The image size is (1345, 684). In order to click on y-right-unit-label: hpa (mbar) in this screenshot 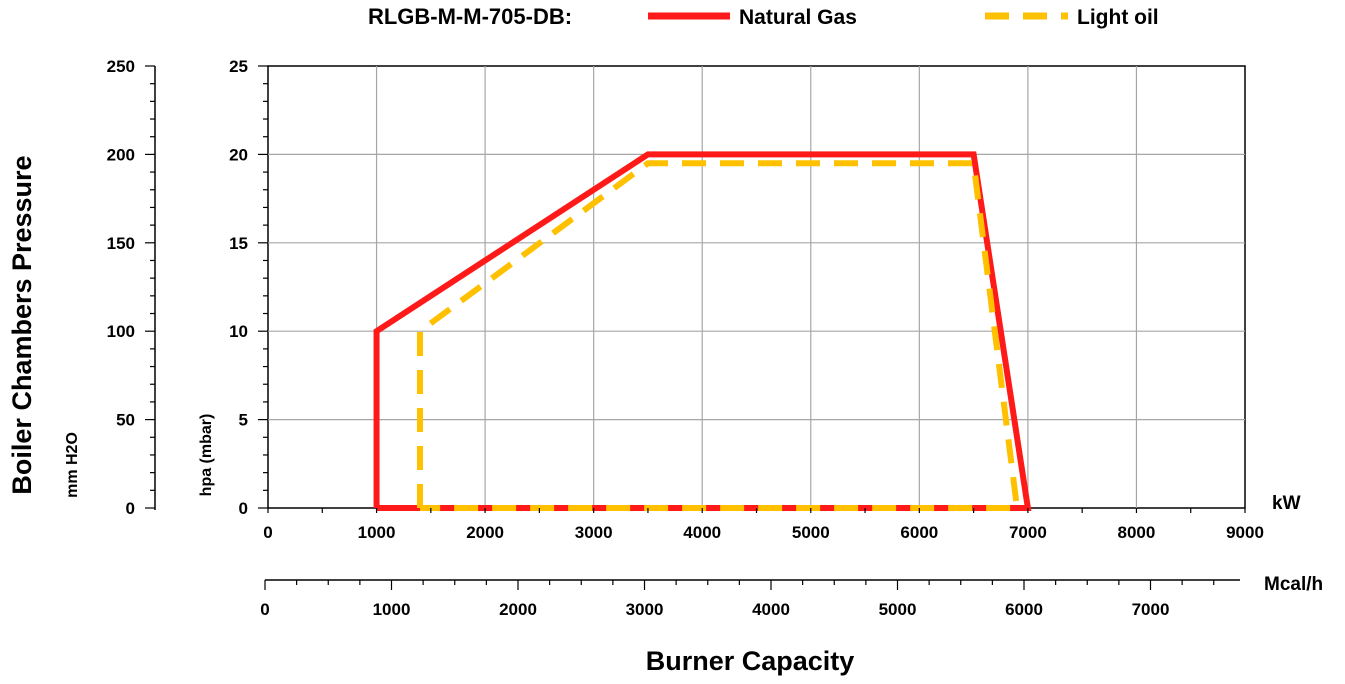, I will do `click(206, 455)`.